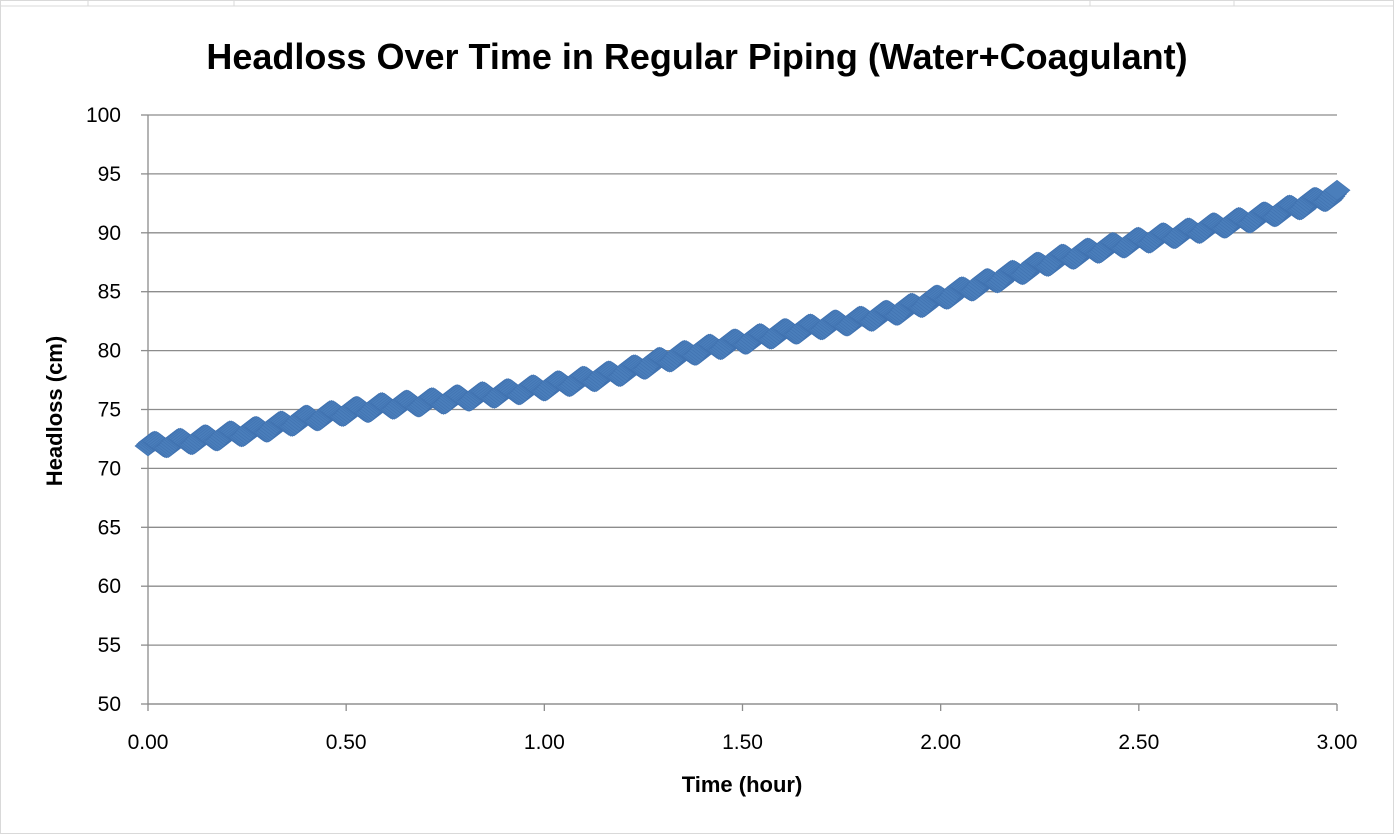 This screenshot has height=838, width=1394. I want to click on x-tick-label: 2.50, so click(1138, 742).